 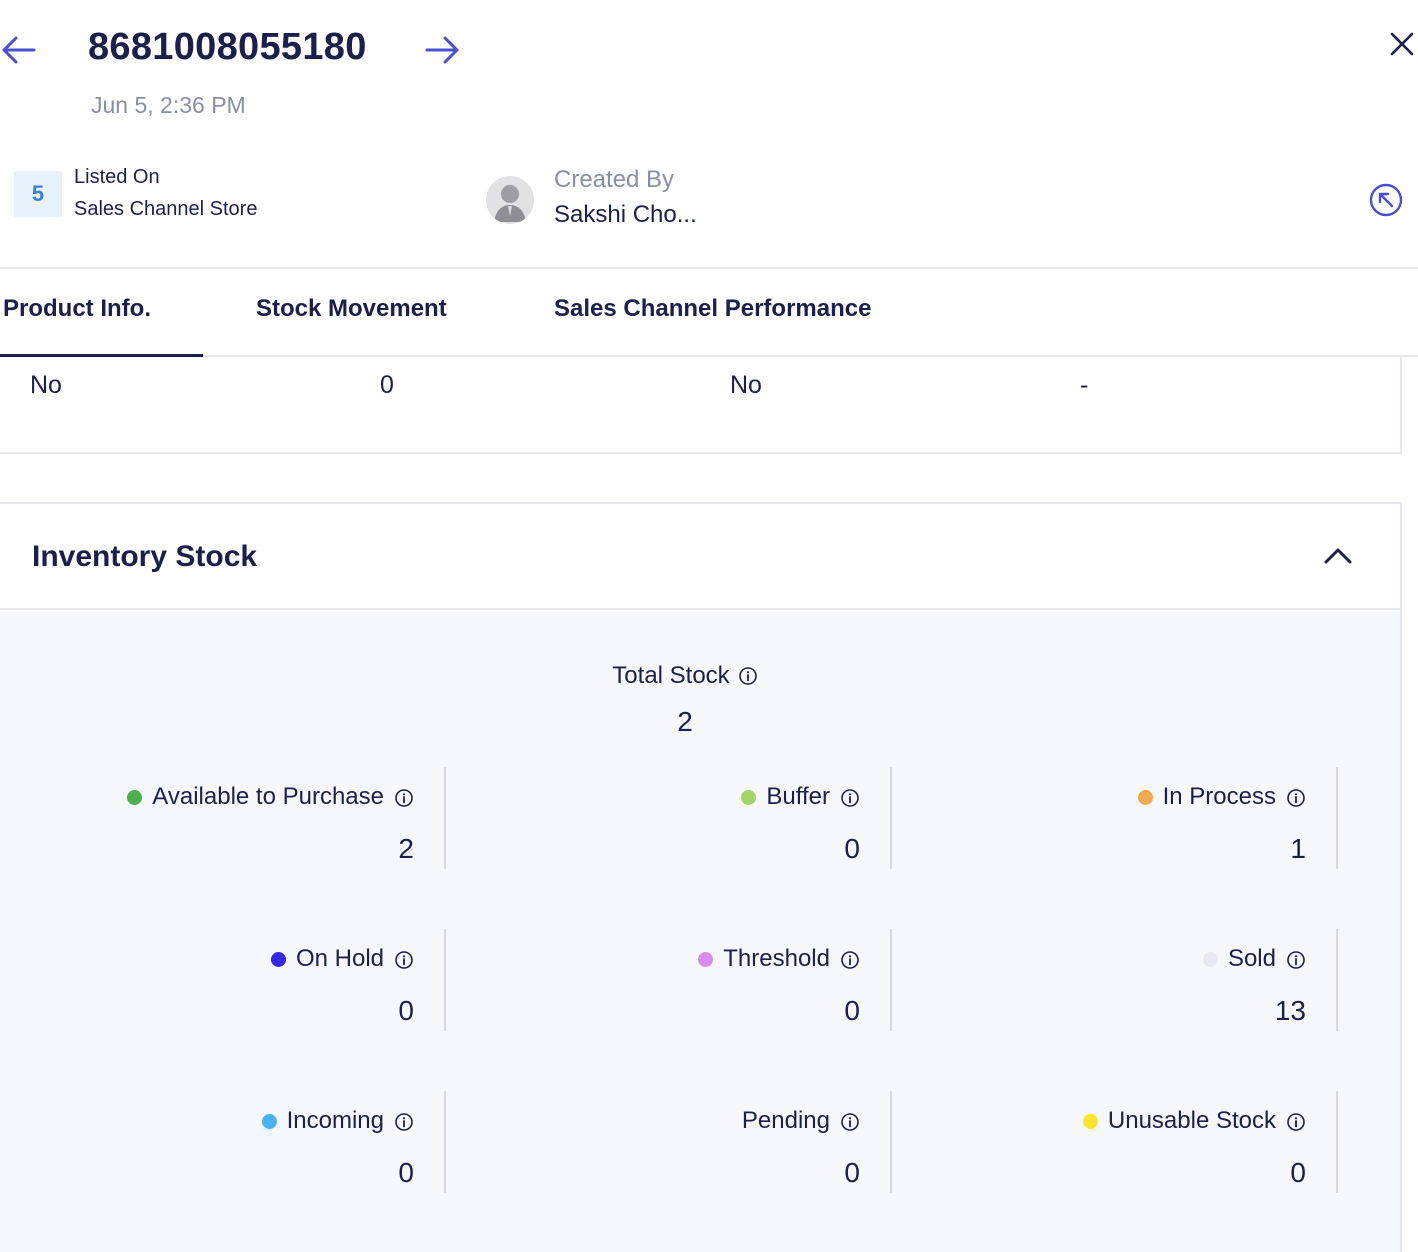 What do you see at coordinates (709, 268) in the screenshot?
I see `header-divider` at bounding box center [709, 268].